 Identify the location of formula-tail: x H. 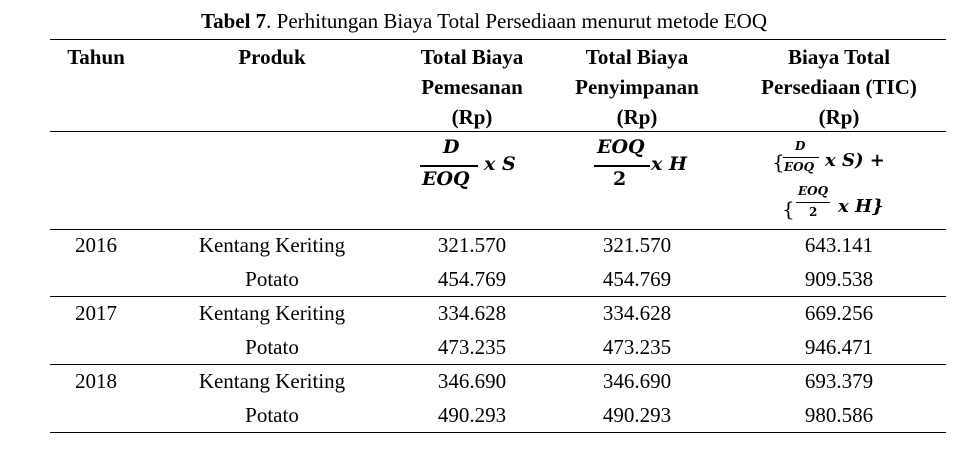
(669, 164).